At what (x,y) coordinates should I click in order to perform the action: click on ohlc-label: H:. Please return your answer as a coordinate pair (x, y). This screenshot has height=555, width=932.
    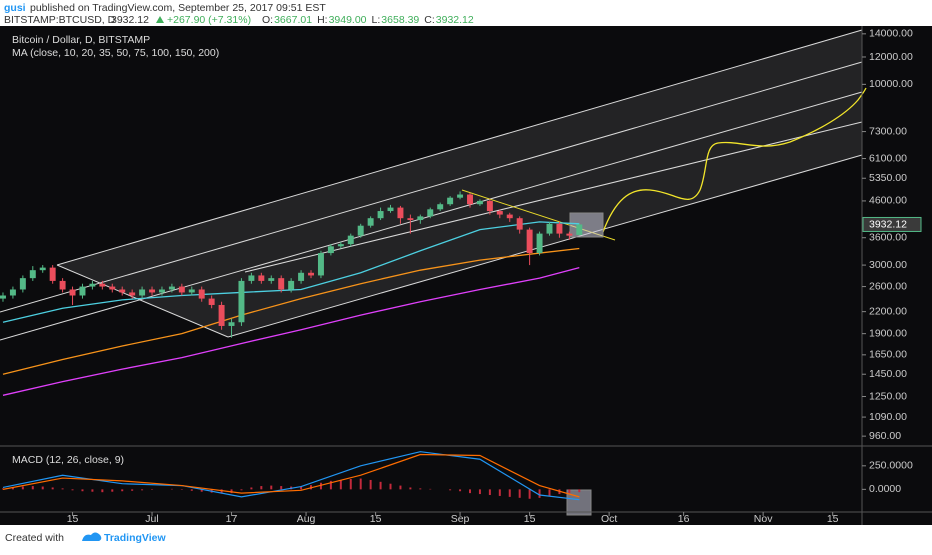
    Looking at the image, I should click on (322, 20).